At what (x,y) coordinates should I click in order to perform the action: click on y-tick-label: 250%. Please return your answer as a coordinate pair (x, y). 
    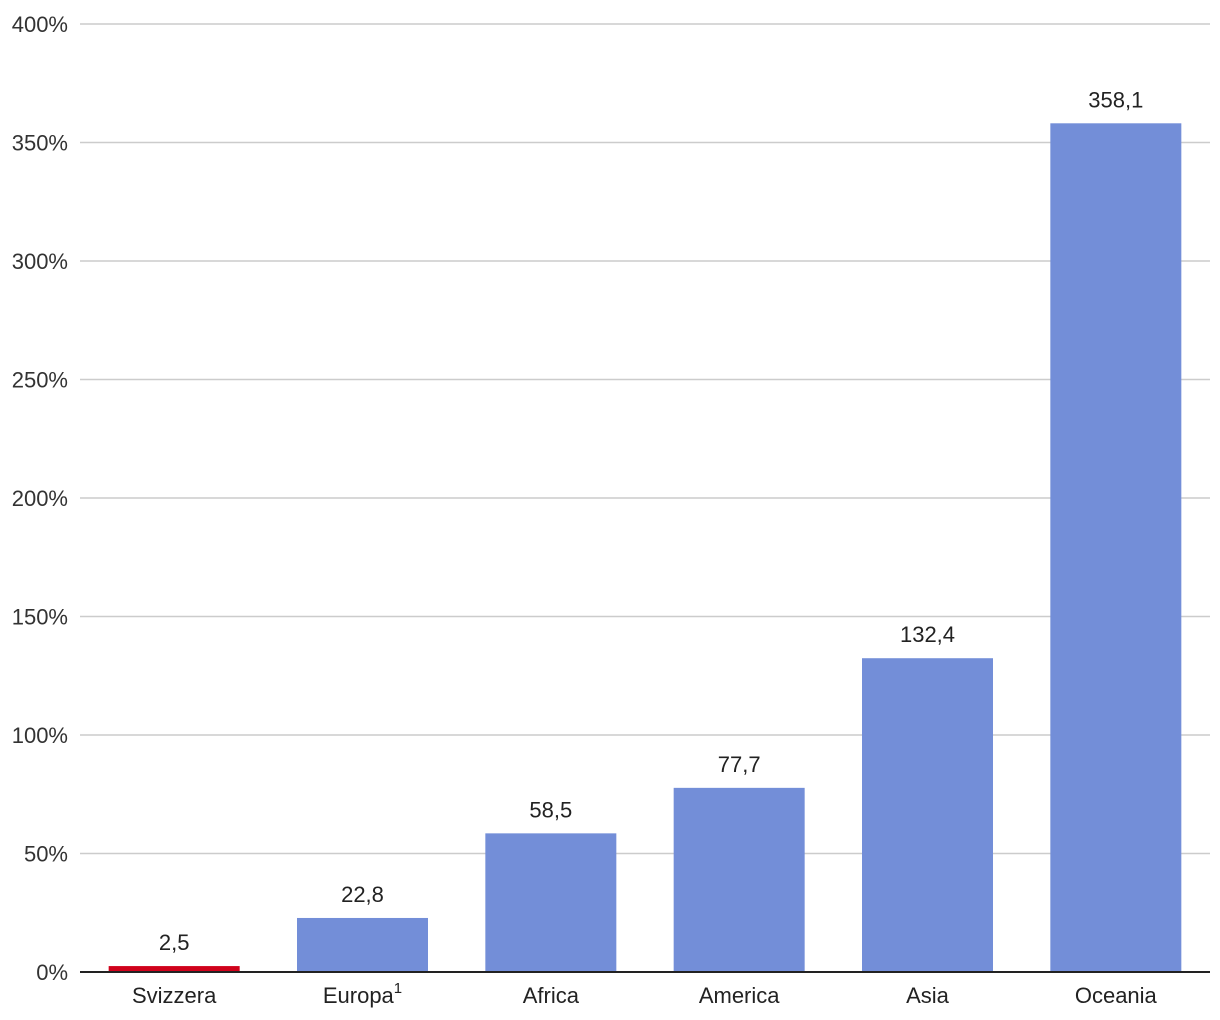
    Looking at the image, I should click on (40, 380).